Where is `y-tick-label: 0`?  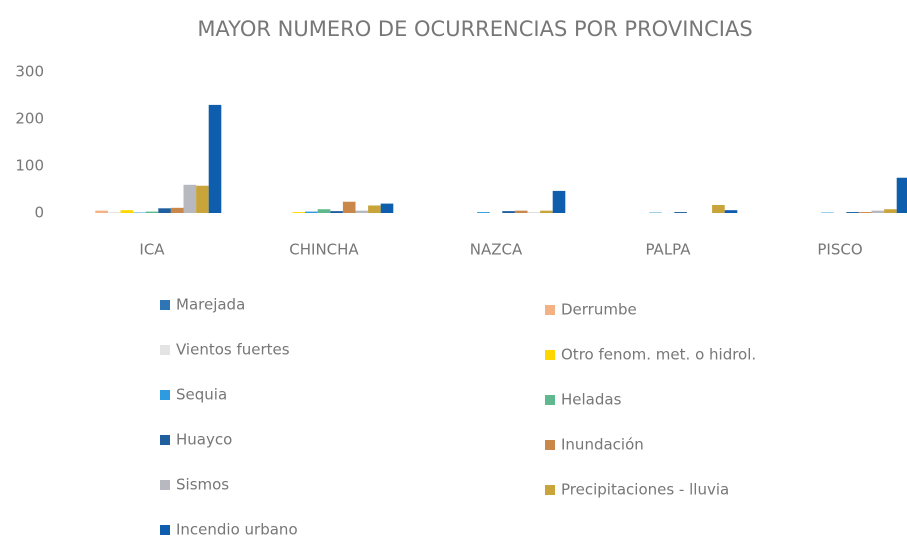 y-tick-label: 0 is located at coordinates (39, 213).